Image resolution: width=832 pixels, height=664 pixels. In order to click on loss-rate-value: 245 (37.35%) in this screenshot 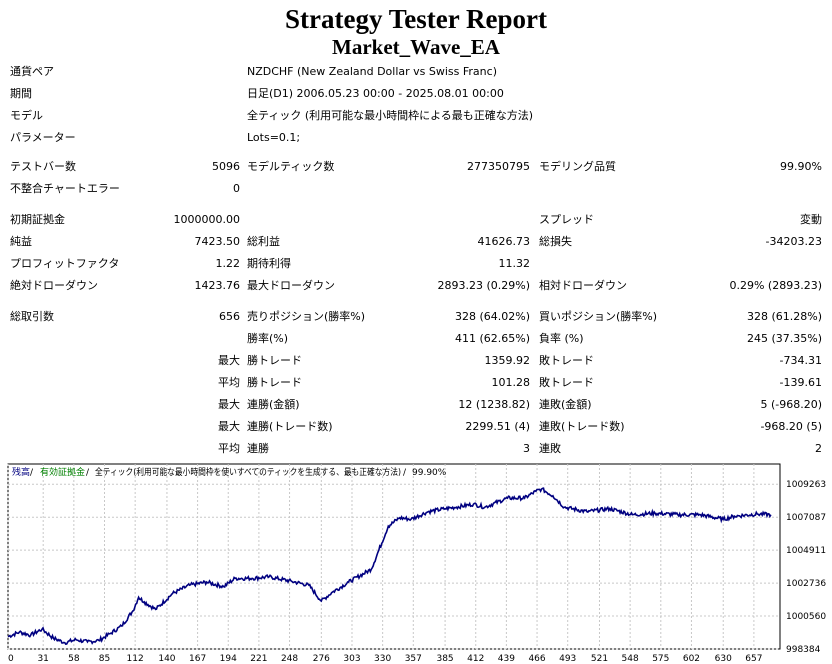, I will do `click(784, 338)`.